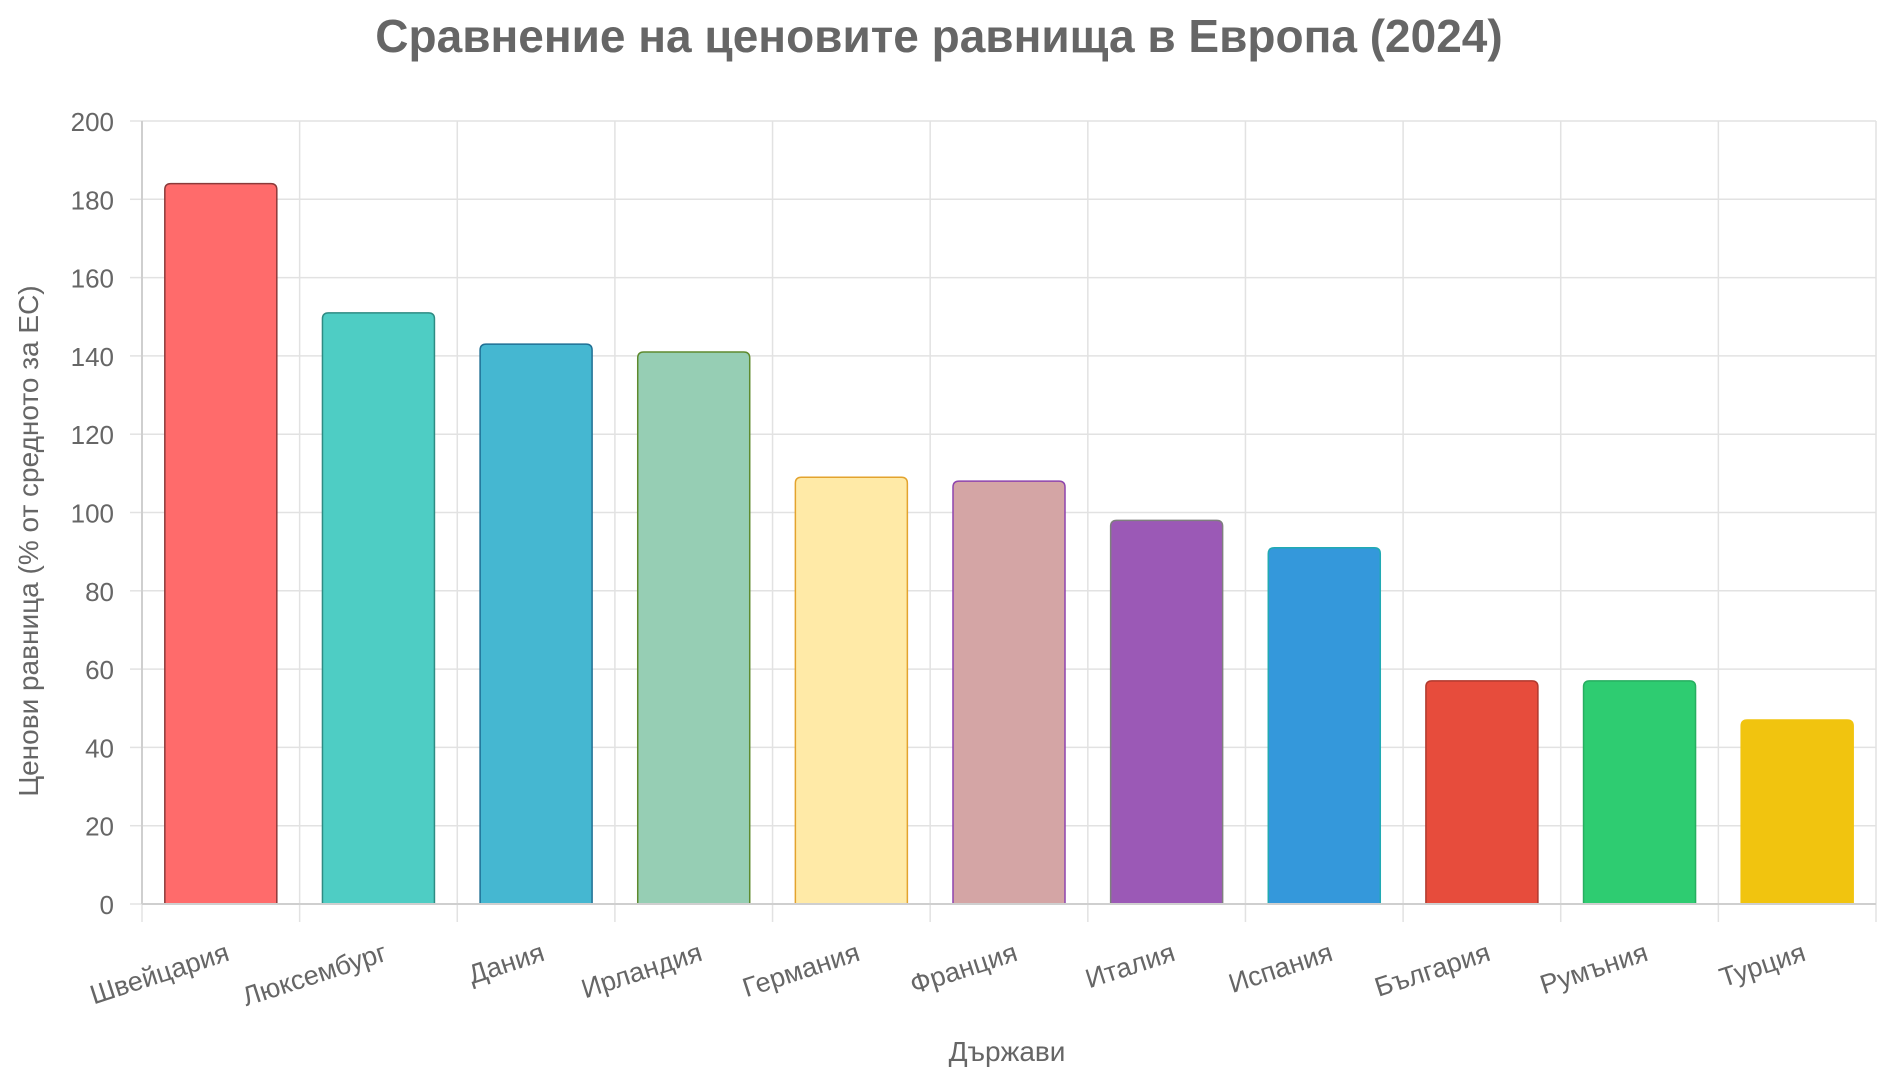 This screenshot has width=1878, height=1088. What do you see at coordinates (1130, 965) in the screenshot?
I see `x-tick-label: Италия` at bounding box center [1130, 965].